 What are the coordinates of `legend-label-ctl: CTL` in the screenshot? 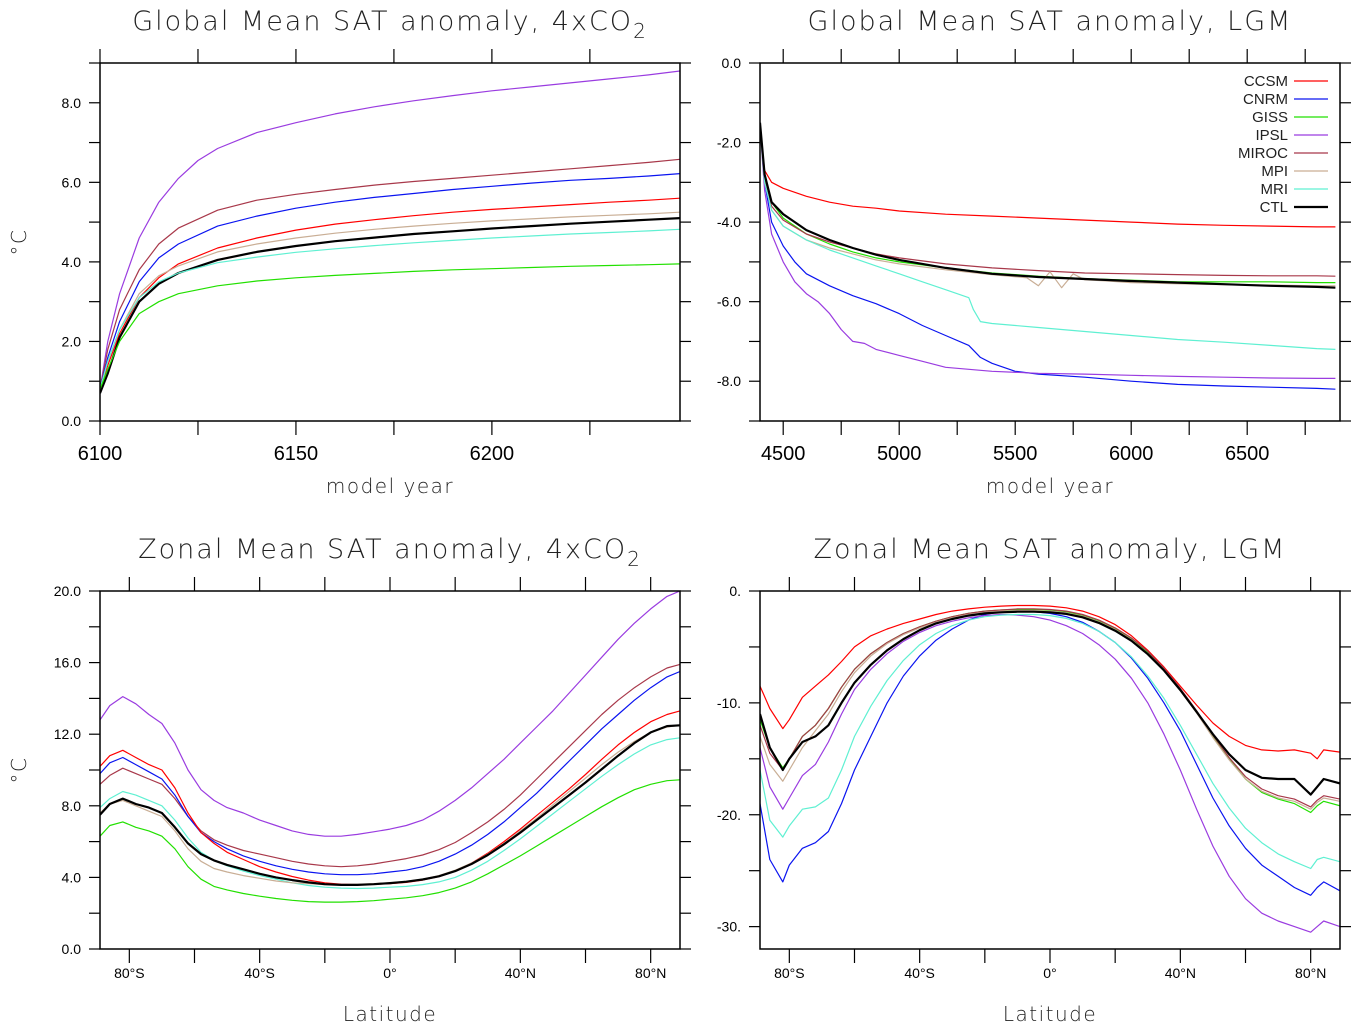 It's located at (1274, 207).